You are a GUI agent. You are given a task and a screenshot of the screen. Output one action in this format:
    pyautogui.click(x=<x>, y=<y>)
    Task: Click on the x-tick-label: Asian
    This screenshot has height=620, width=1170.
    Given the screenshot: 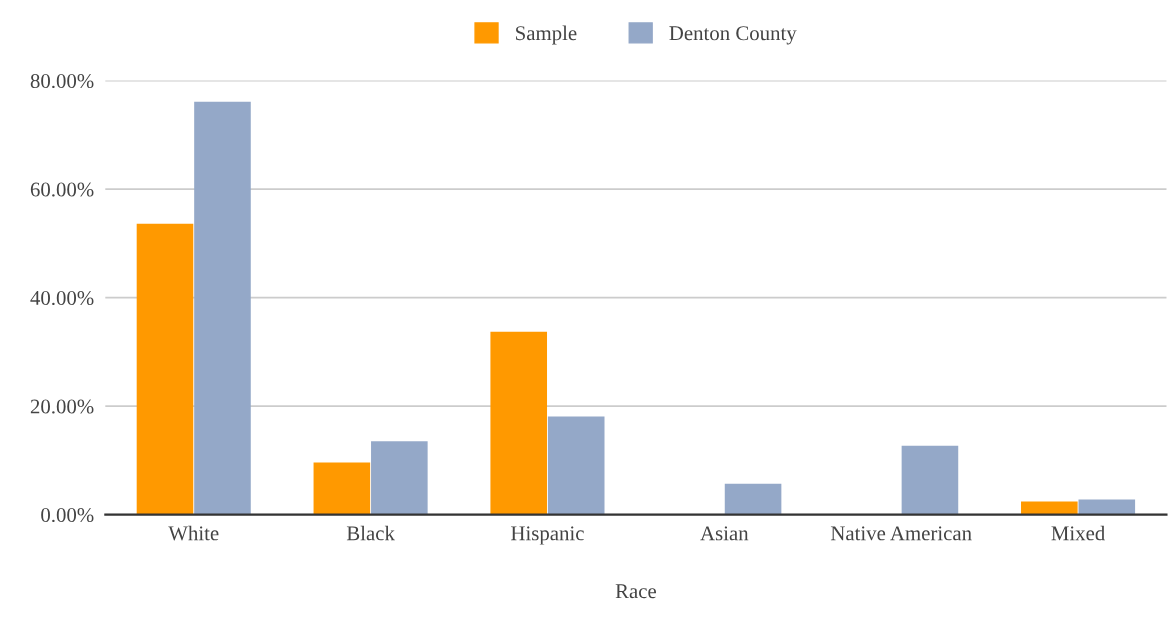 What is the action you would take?
    pyautogui.click(x=724, y=533)
    